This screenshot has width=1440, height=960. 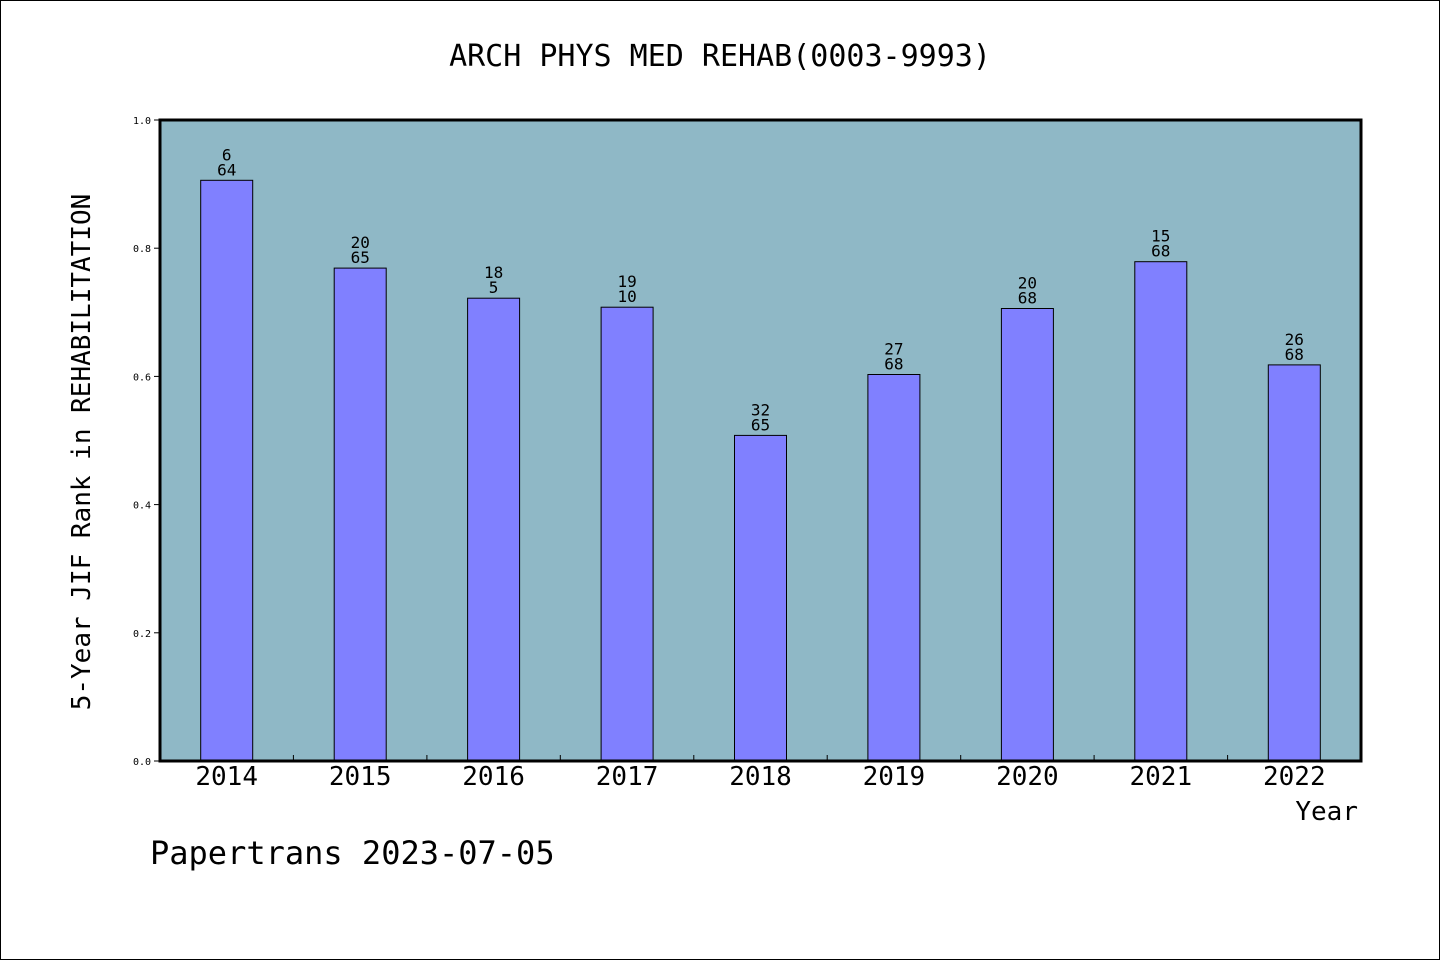 I want to click on bar-2015, so click(x=360, y=514).